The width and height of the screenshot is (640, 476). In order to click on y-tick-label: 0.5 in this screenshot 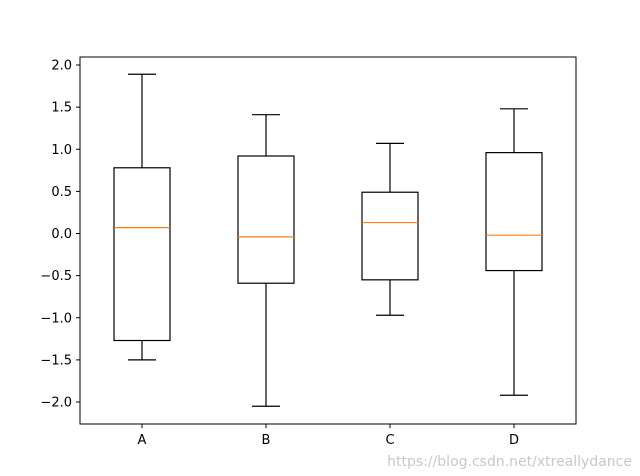, I will do `click(61, 192)`.